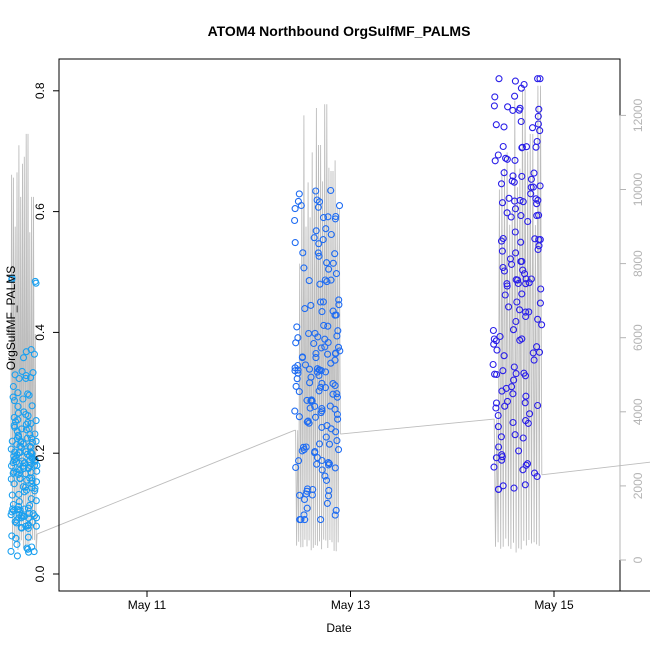 The image size is (650, 650). I want to click on x-tick-label: May 15, so click(554, 605).